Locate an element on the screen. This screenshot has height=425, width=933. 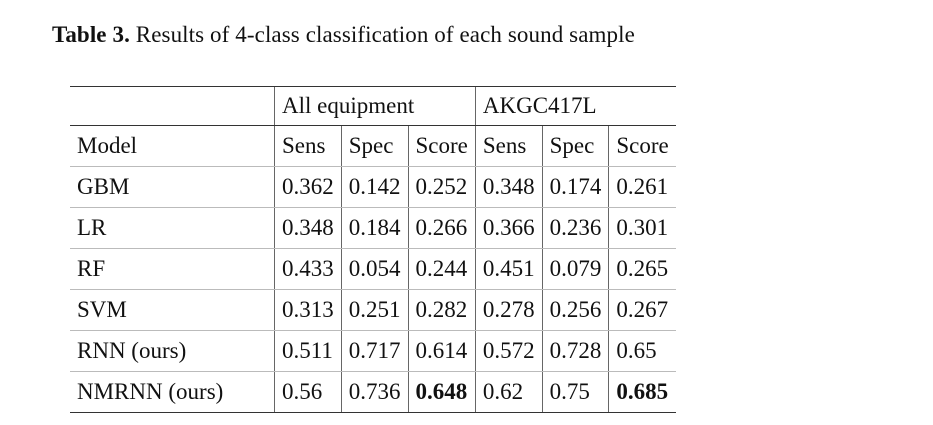
value-cell: 0.251 is located at coordinates (374, 310).